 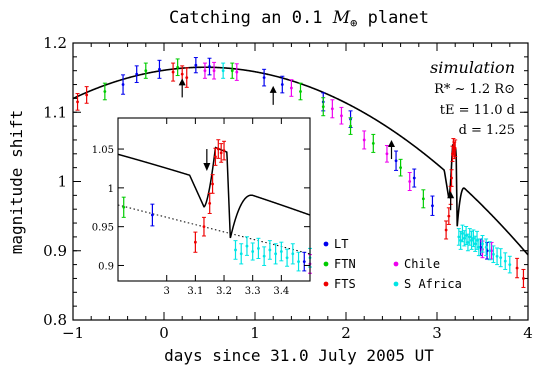 What do you see at coordinates (281, 291) in the screenshot?
I see `inset-x-tick-label: 3.4` at bounding box center [281, 291].